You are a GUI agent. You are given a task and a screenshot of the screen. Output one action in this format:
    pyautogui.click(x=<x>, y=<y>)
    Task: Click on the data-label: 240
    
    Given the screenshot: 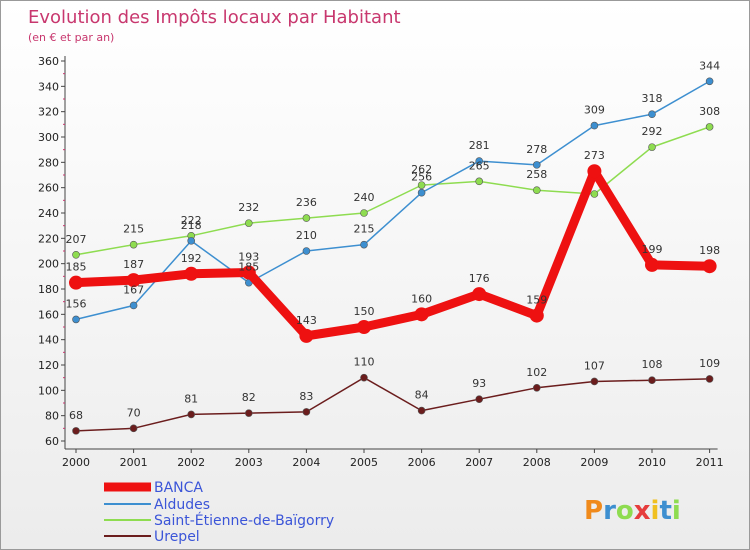 What is the action you would take?
    pyautogui.click(x=364, y=197)
    